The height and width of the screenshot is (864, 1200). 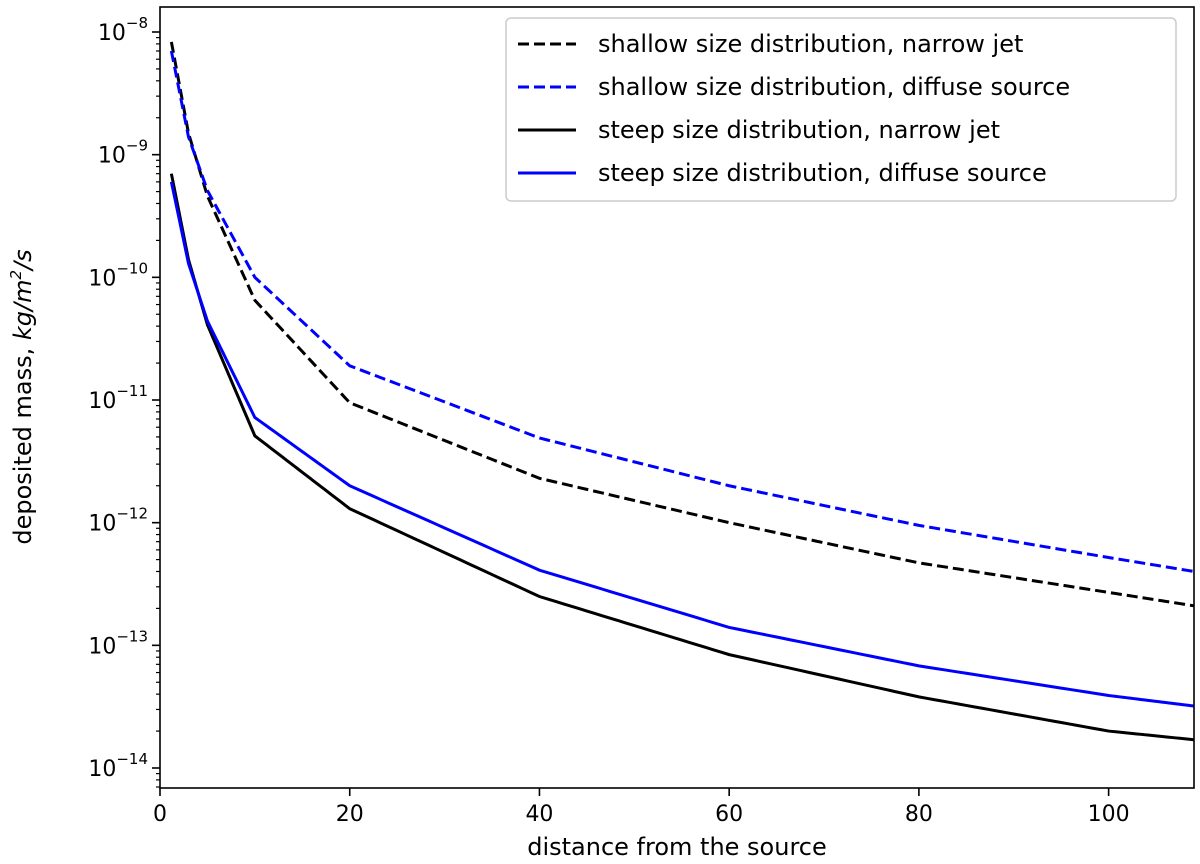 I want to click on y-tick-exponent: −8, so click(x=137, y=23).